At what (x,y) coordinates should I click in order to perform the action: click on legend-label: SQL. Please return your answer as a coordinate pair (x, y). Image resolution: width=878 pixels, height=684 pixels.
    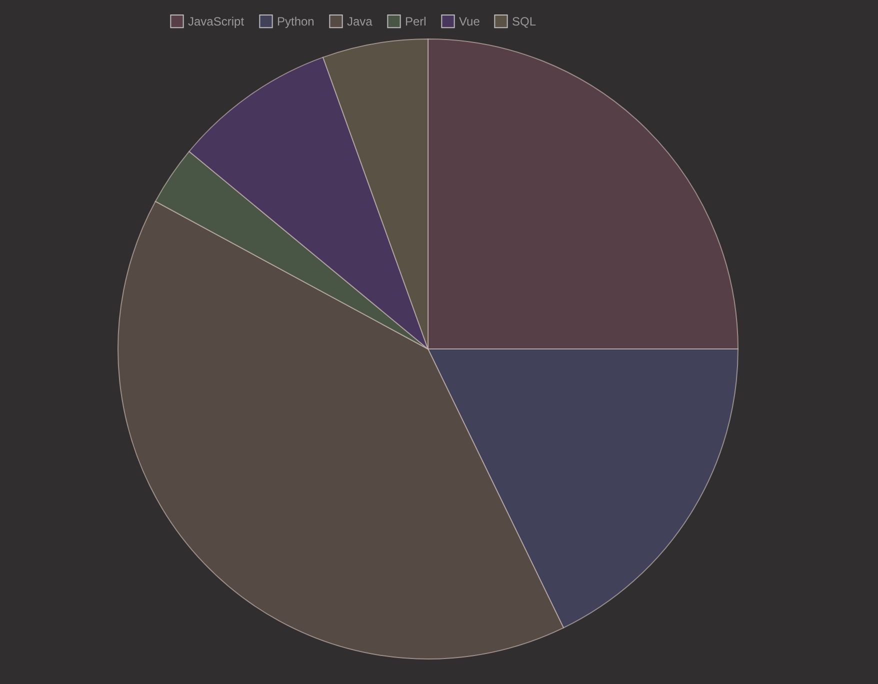
    Looking at the image, I should click on (524, 21).